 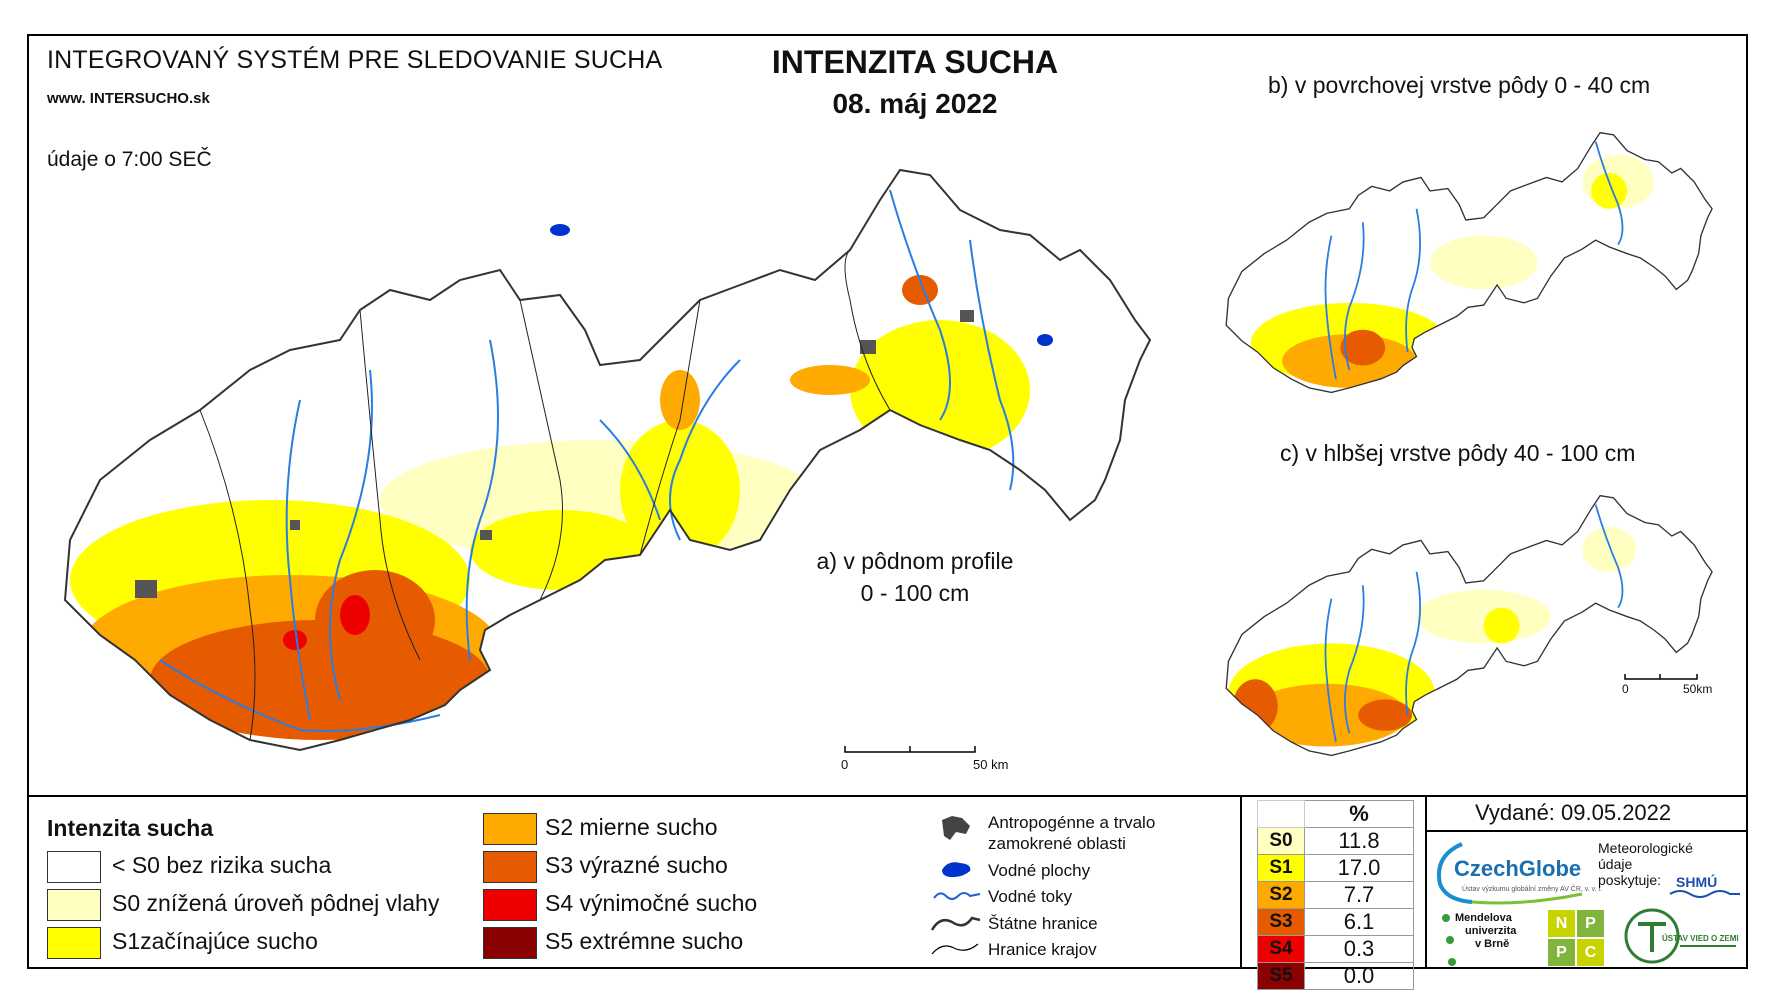 I want to click on legend-divider-v2, so click(x=1426, y=882).